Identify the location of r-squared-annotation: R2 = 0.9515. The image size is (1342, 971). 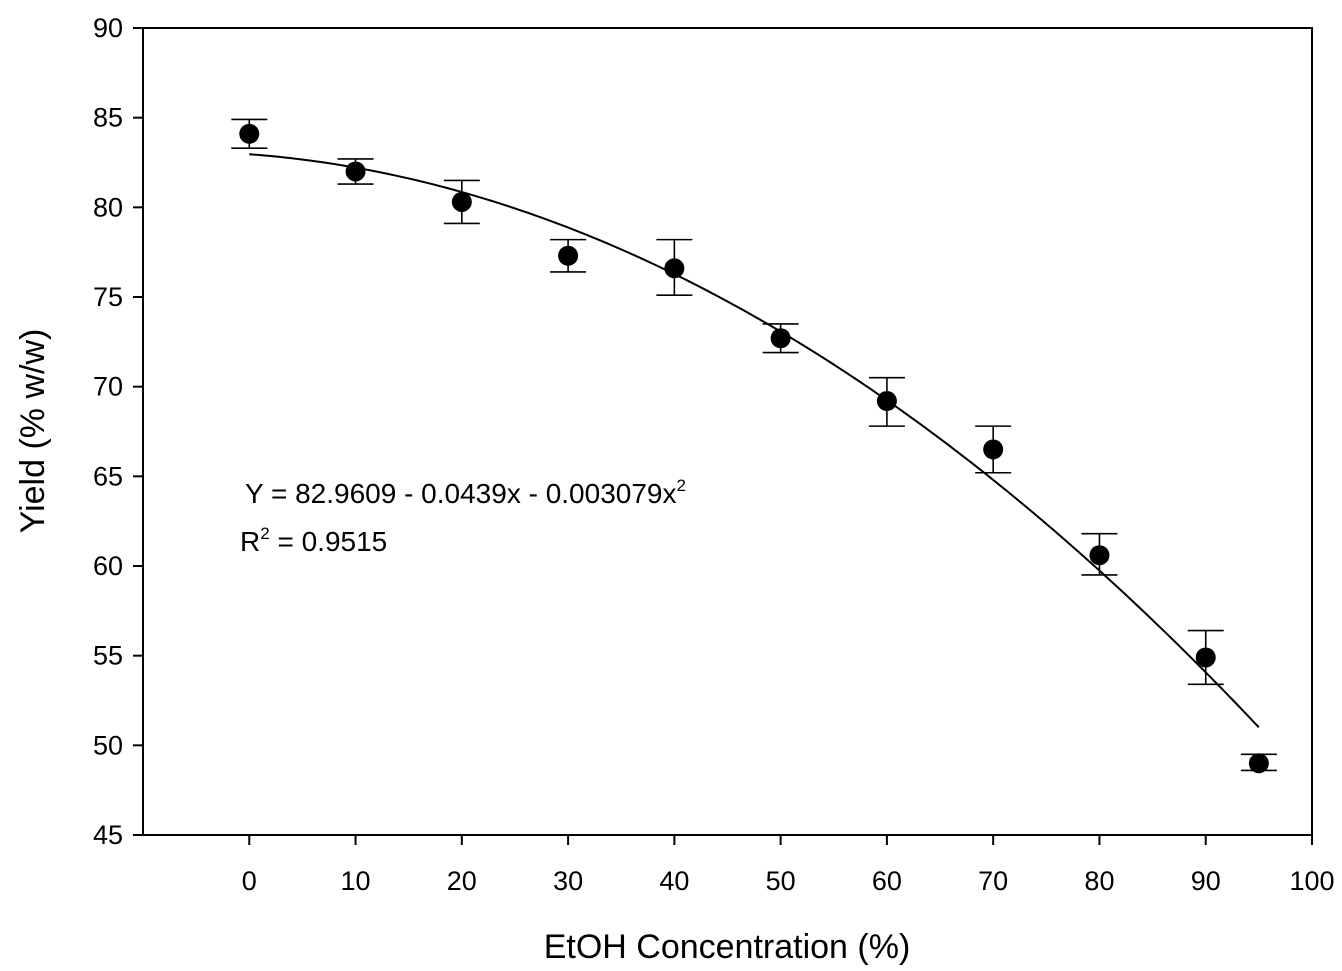
(313, 540).